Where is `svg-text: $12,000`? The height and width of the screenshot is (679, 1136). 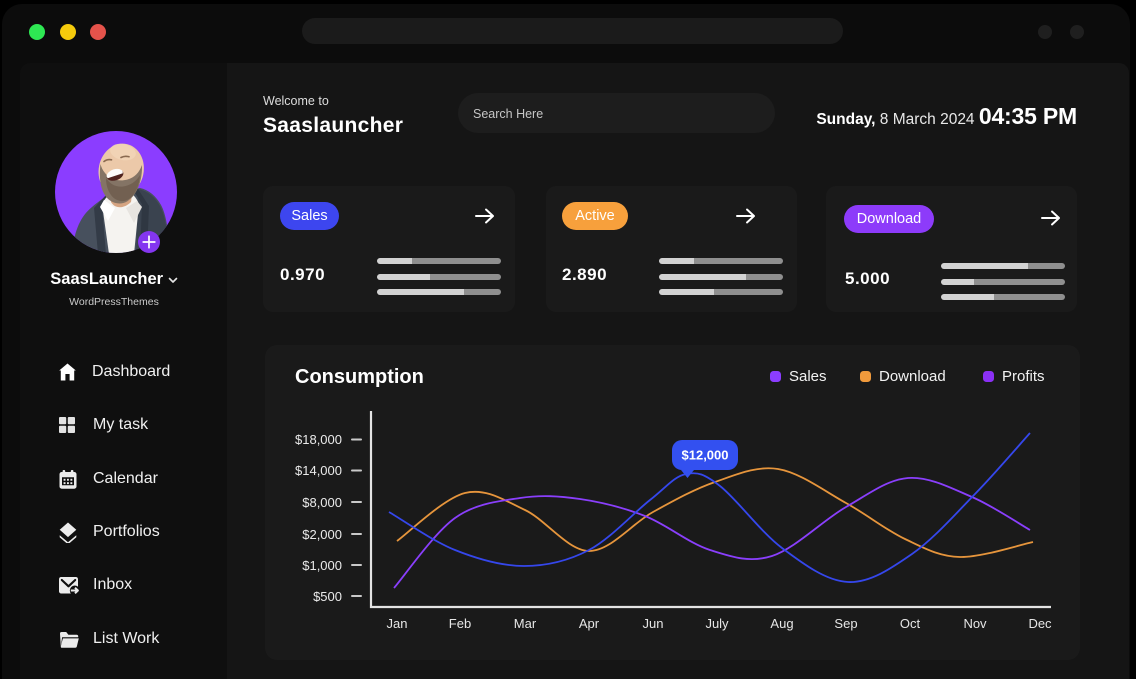
svg-text: $12,000 is located at coordinates (705, 455).